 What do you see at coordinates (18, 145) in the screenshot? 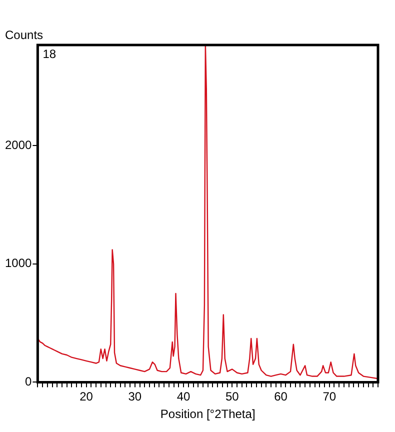
I see `y-tick-label: 2000` at bounding box center [18, 145].